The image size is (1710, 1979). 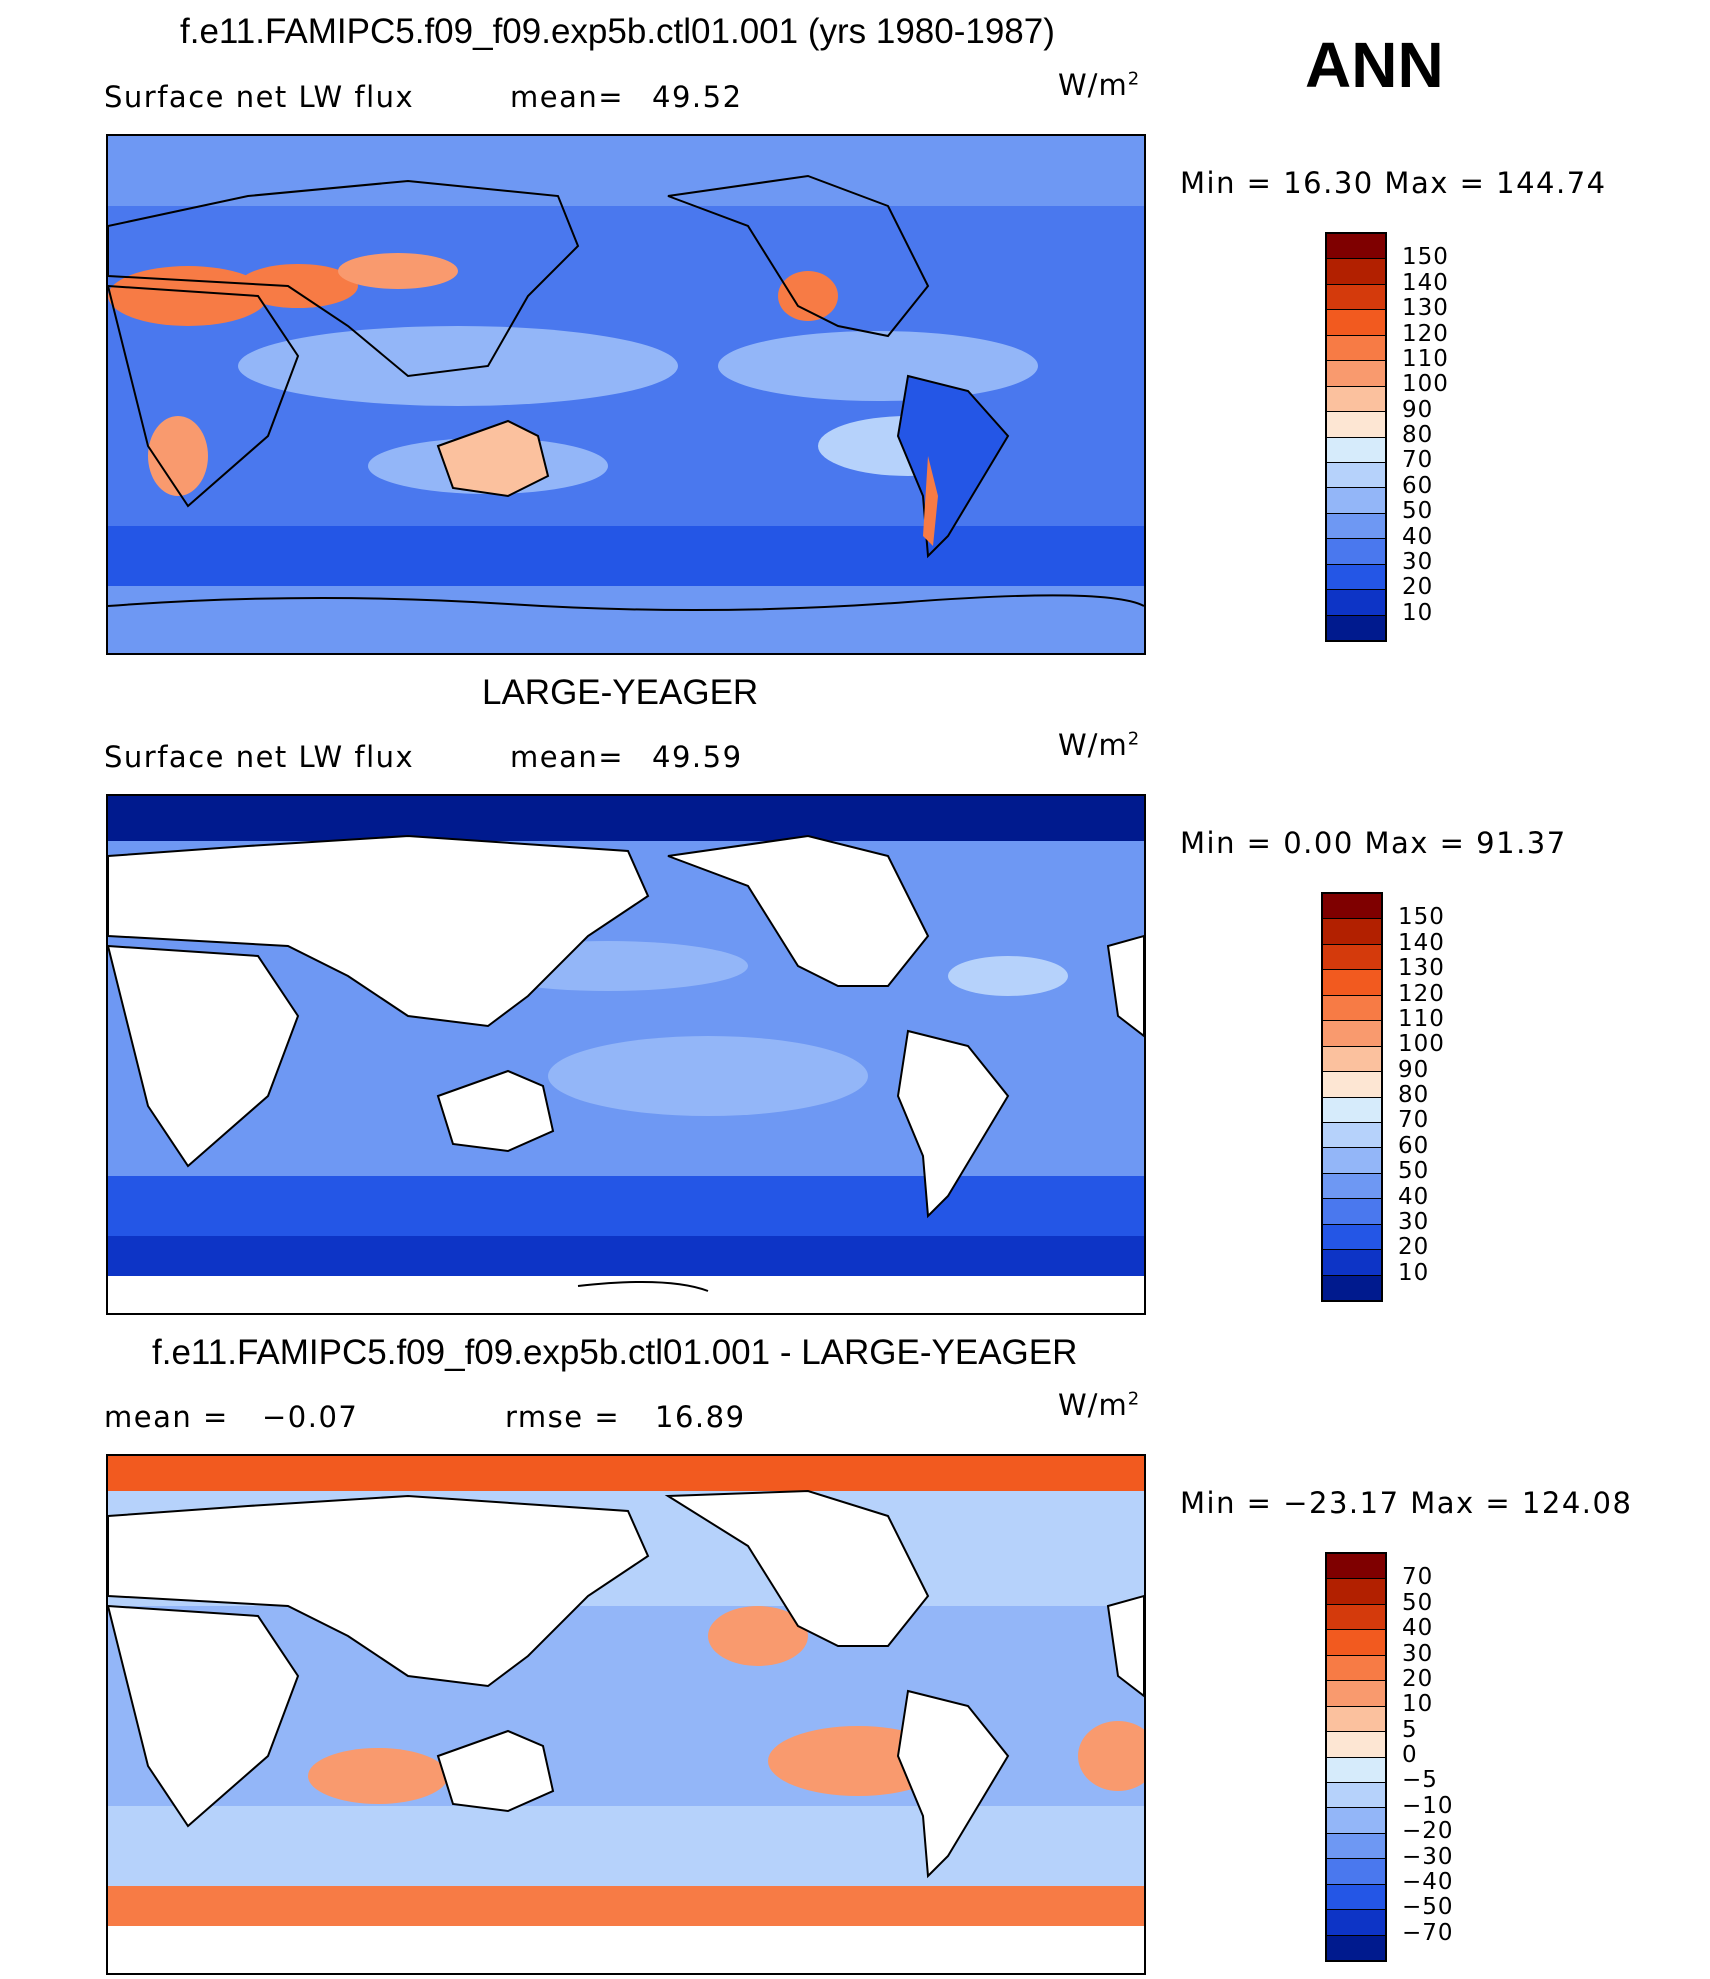 I want to click on rmse-value: 16.89, so click(x=700, y=1417).